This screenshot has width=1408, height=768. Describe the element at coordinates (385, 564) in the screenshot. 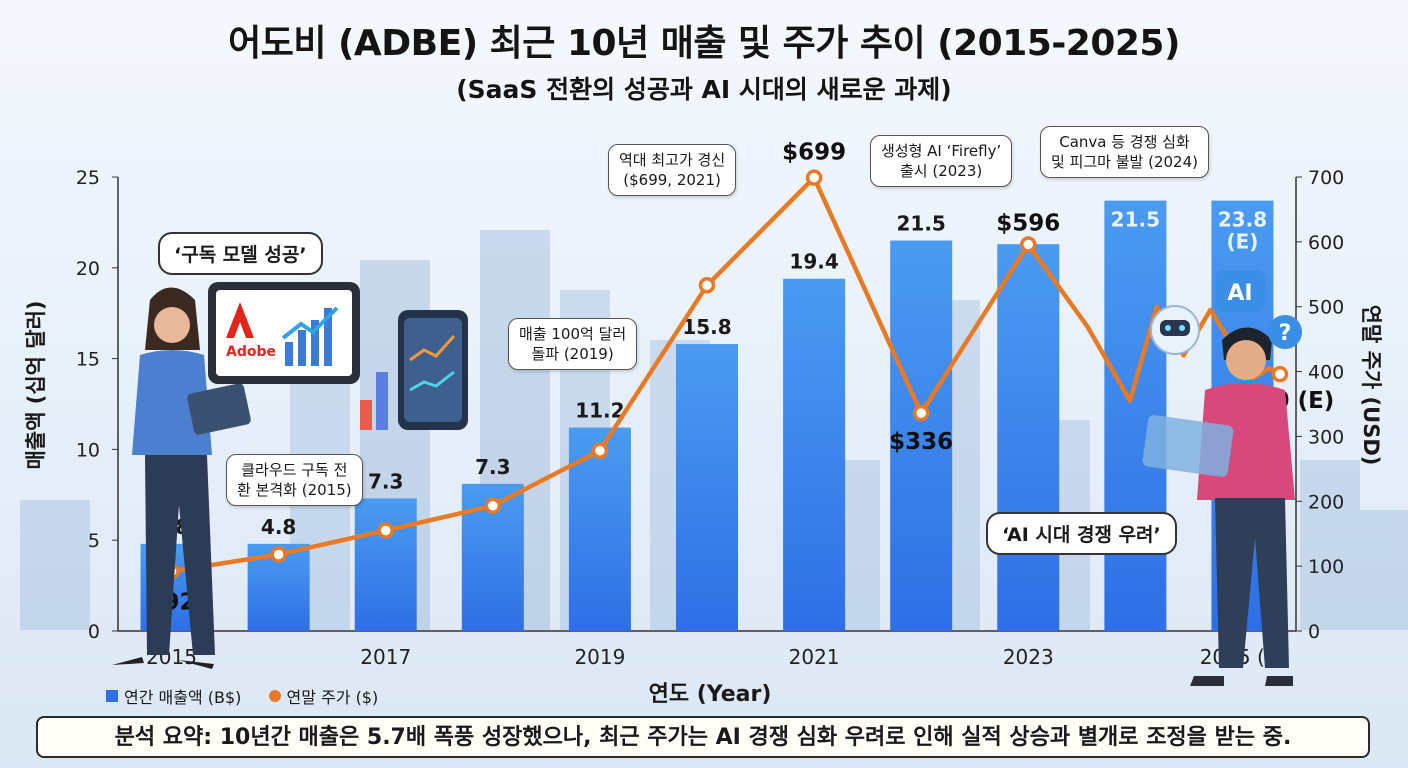

I see `bar-2017` at that location.